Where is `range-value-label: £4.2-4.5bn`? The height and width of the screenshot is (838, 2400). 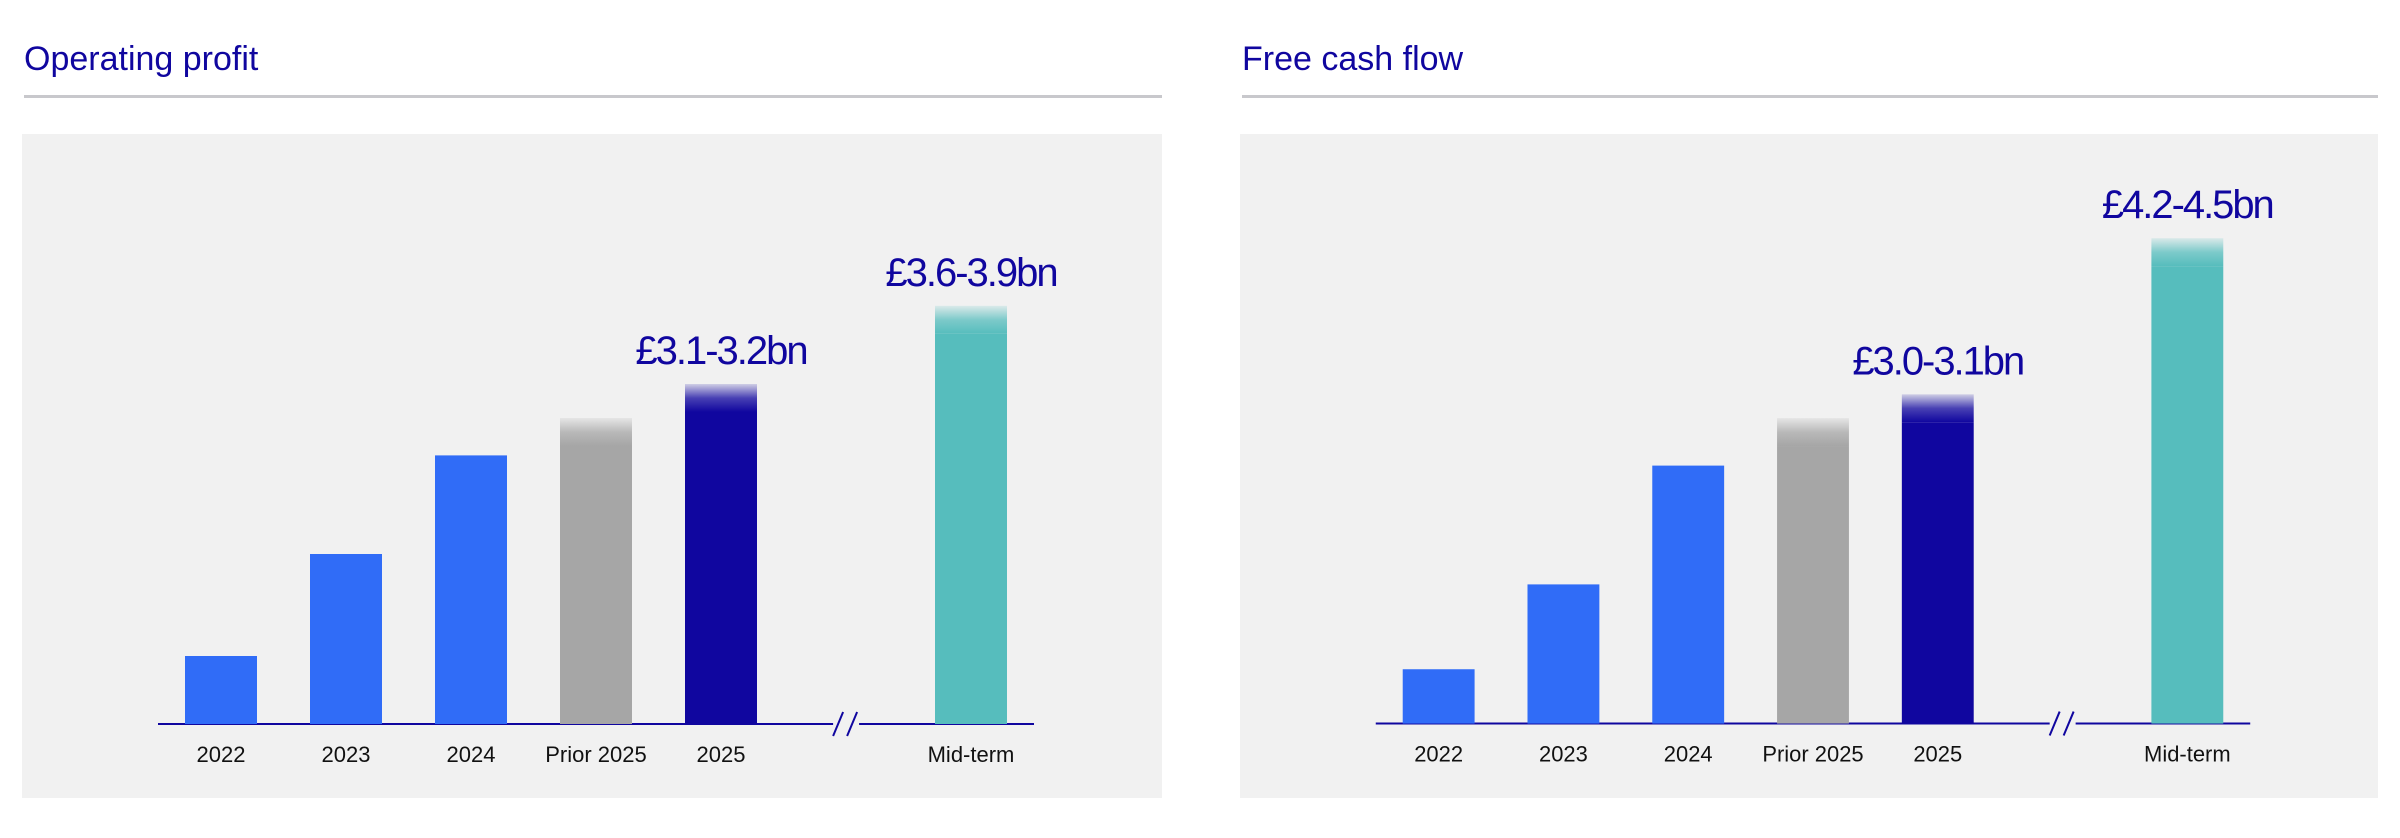 range-value-label: £4.2-4.5bn is located at coordinates (2187, 205).